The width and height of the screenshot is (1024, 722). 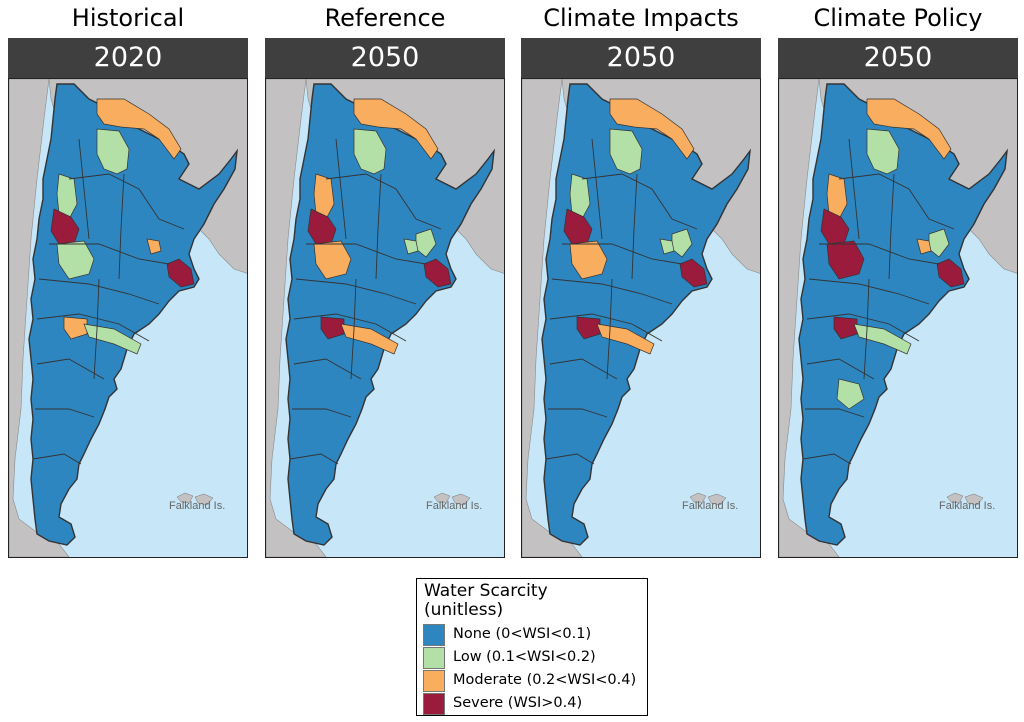 I want to click on legend-item-none: None (0<WSI<0.1), so click(x=535, y=635).